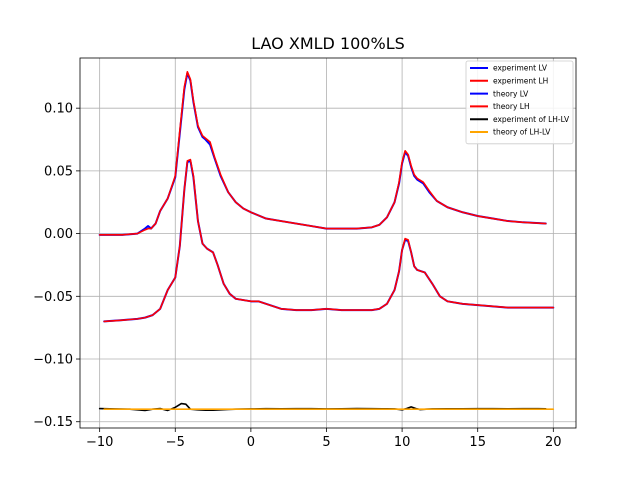  Describe the element at coordinates (53, 297) in the screenshot. I see `y-tick-label: −0.05` at that location.